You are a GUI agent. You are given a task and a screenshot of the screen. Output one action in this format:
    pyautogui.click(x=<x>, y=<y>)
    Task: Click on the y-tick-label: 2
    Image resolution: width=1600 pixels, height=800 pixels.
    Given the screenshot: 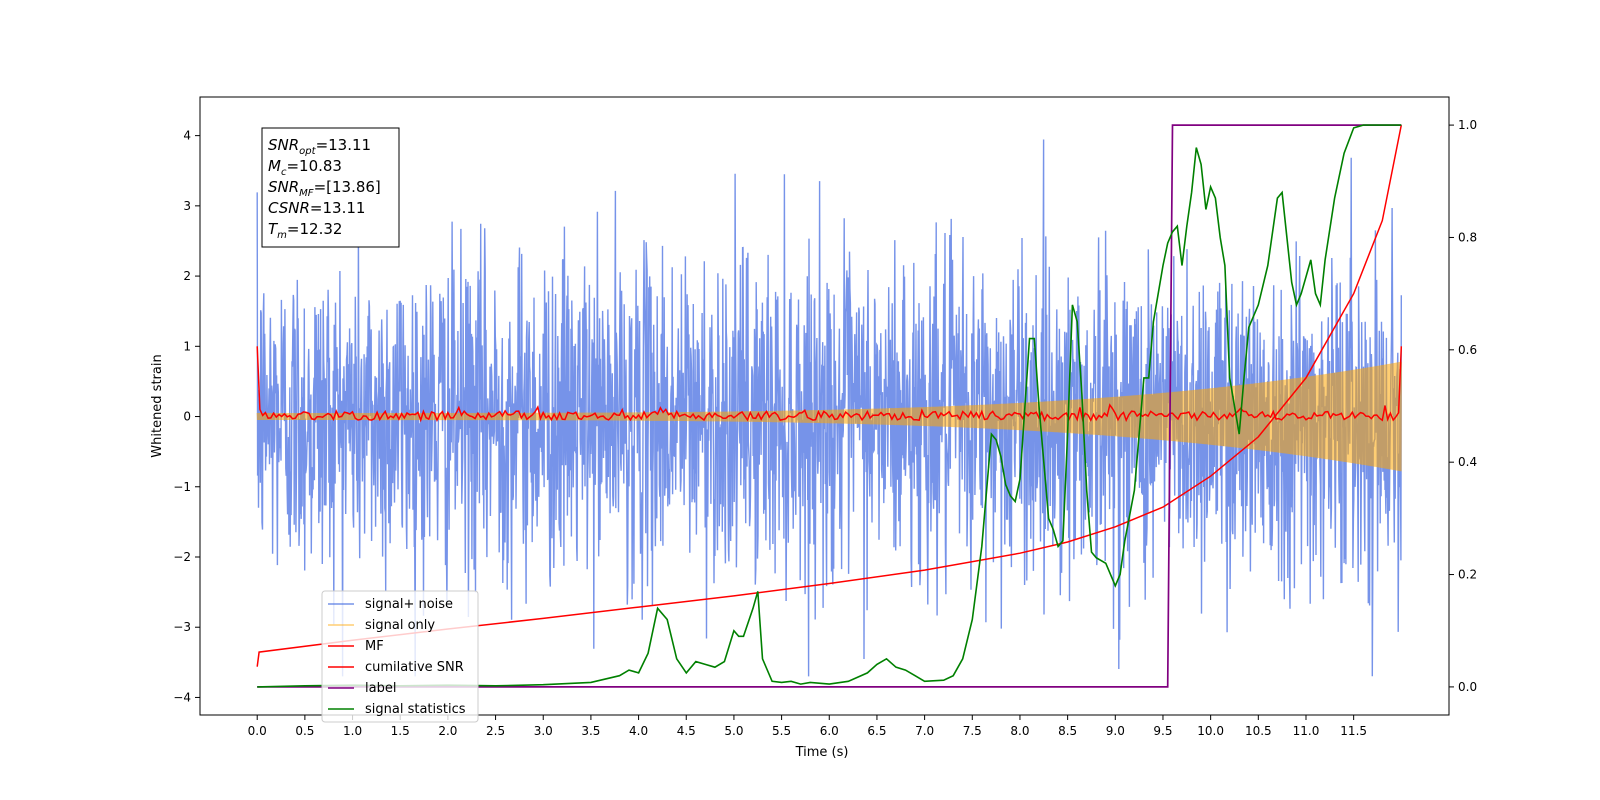 What is the action you would take?
    pyautogui.click(x=187, y=276)
    